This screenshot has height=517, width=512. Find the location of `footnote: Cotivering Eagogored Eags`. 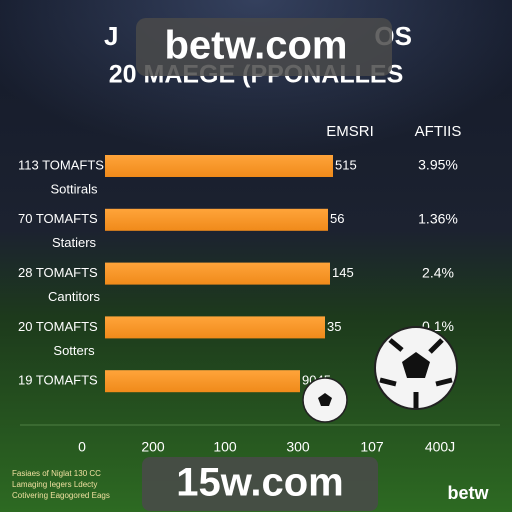

footnote: Cotivering Eagogored Eags is located at coordinates (61, 495).